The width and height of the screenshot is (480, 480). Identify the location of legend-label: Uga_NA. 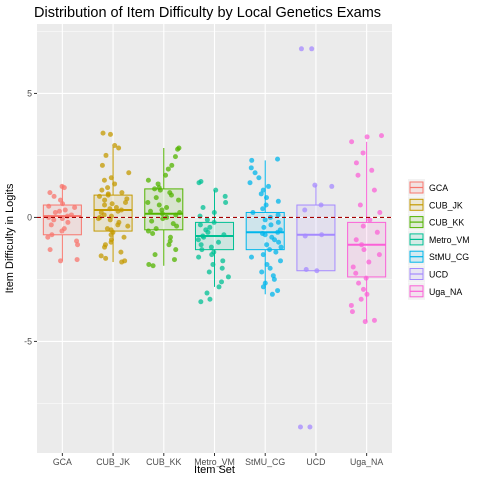
(445, 292).